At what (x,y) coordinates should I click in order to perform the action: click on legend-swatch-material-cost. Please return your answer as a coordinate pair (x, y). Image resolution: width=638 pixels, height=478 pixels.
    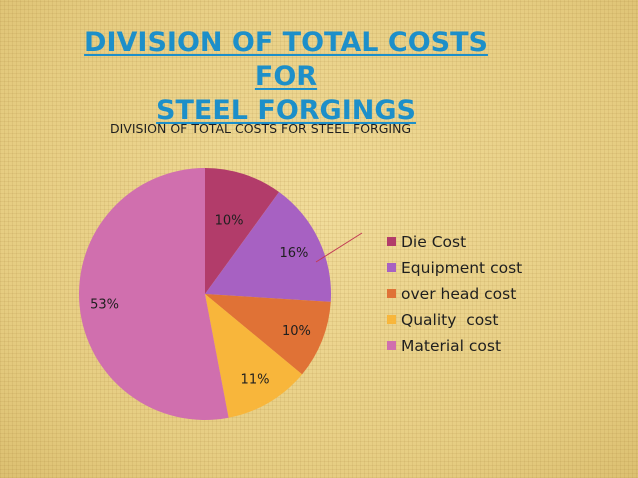
    Looking at the image, I should click on (391, 345).